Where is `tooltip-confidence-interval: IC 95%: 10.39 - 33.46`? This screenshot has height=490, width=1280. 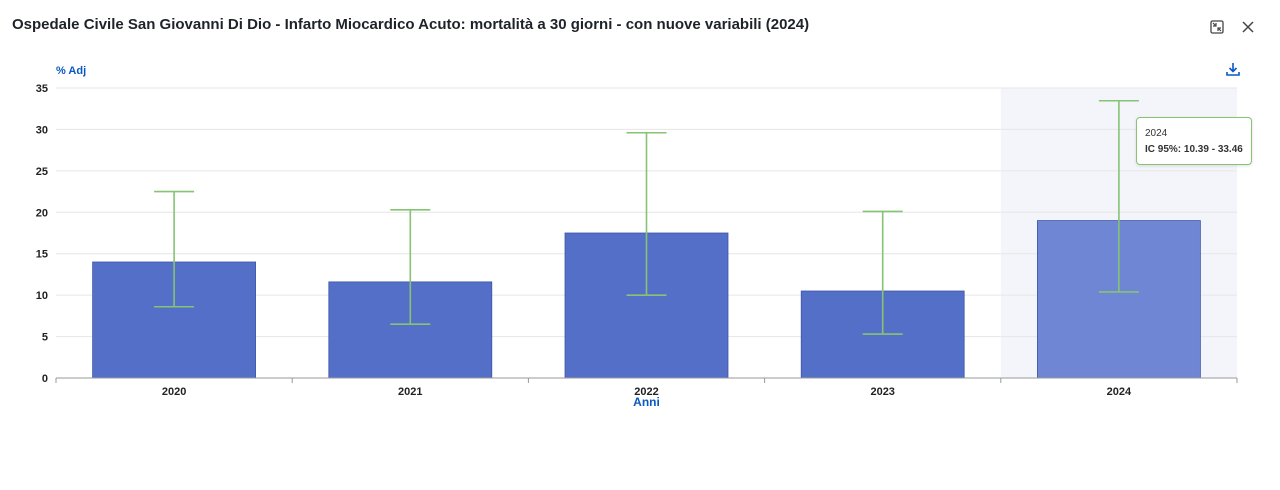 tooltip-confidence-interval: IC 95%: 10.39 - 33.46 is located at coordinates (1194, 149).